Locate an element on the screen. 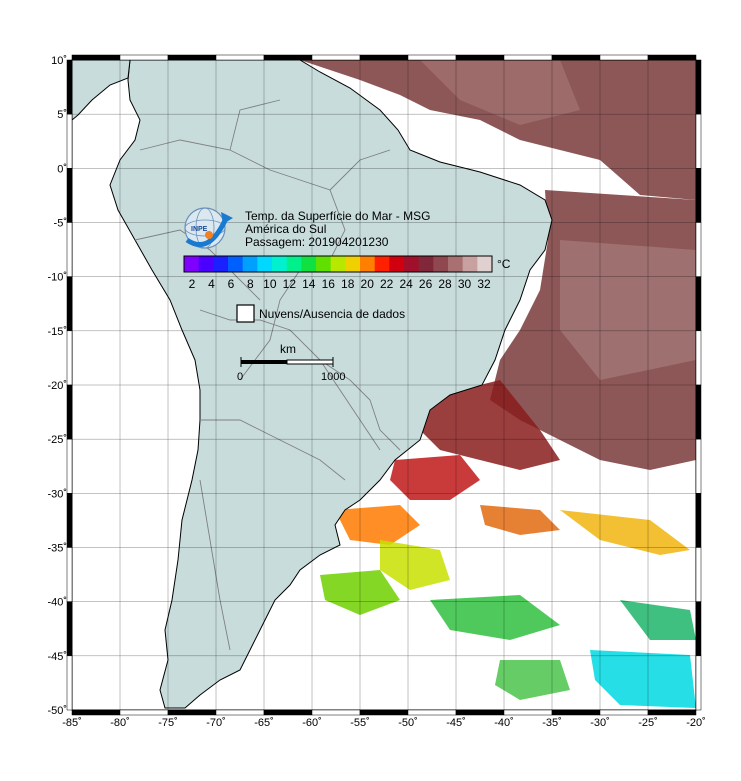 The image size is (741, 781). x-tick-label: -55˚ is located at coordinates (360, 723).